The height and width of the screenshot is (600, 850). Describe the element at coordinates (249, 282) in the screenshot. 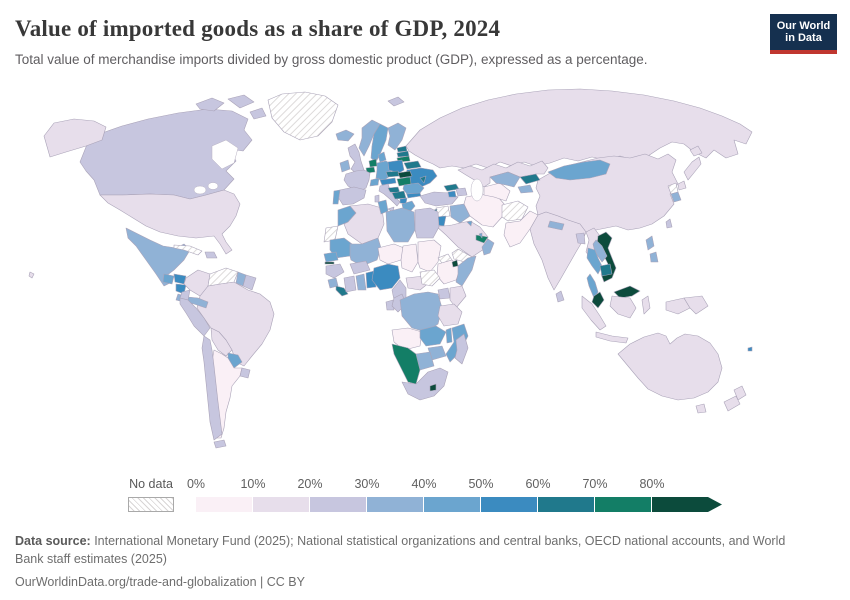

I see `country-suriname` at that location.